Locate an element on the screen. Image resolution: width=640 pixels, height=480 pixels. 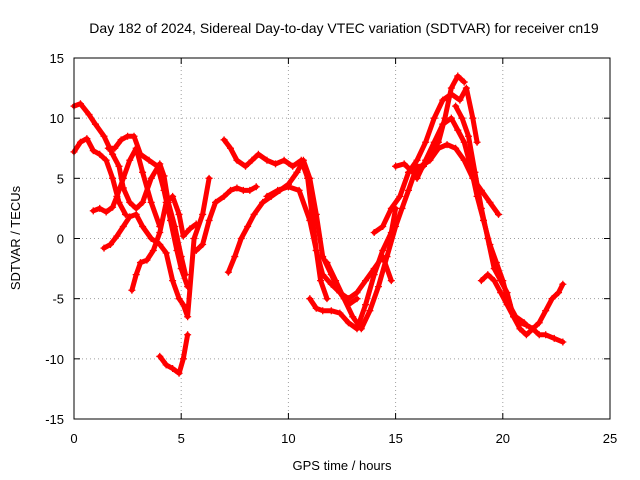
x-tick-label: 5 is located at coordinates (181, 438).